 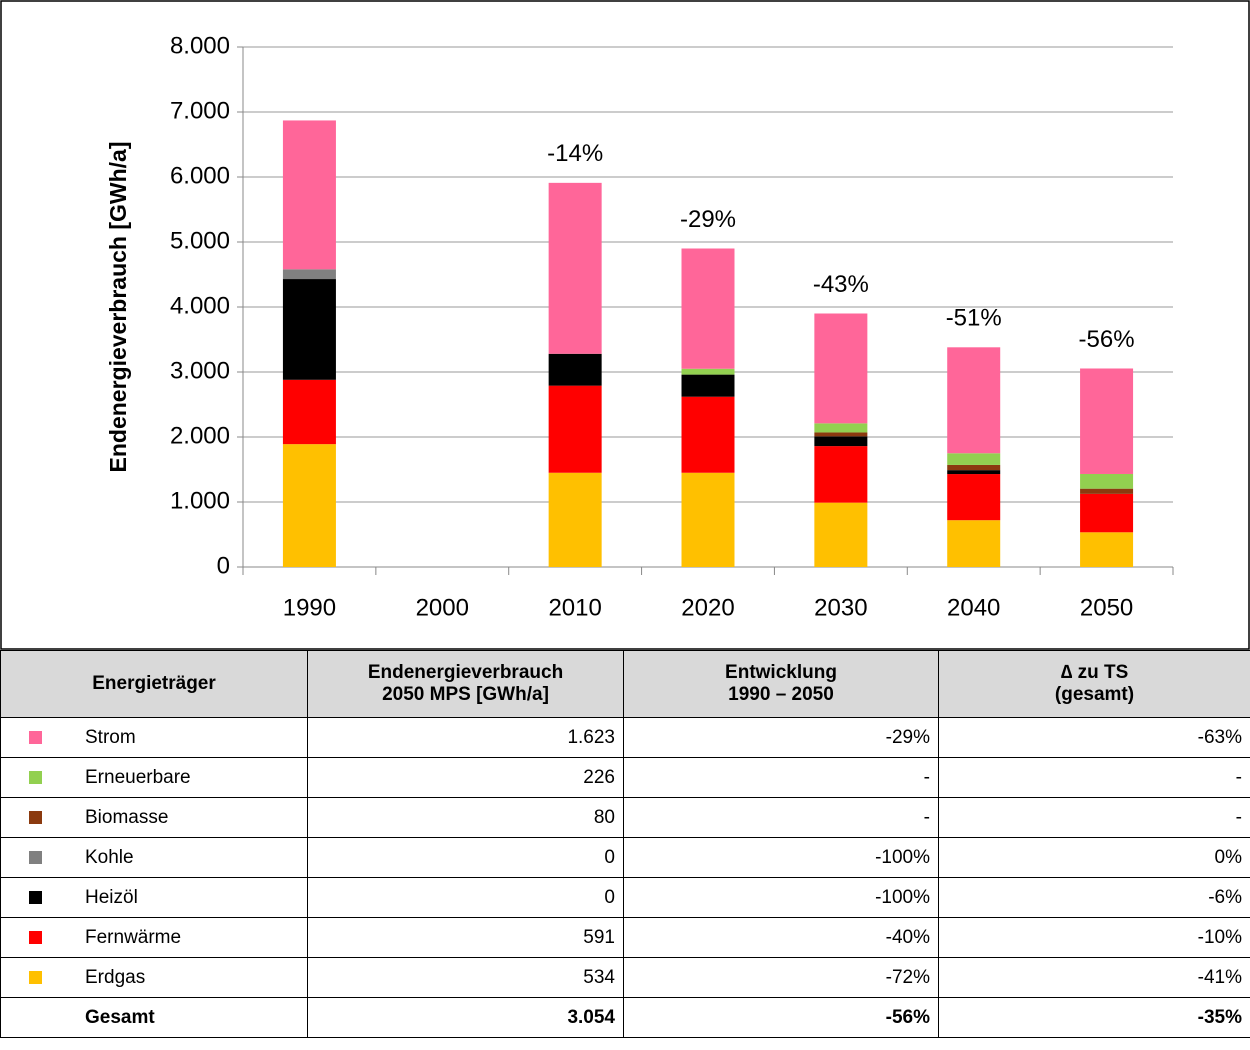 What do you see at coordinates (133, 937) in the screenshot?
I see `row-label: Fernwärme` at bounding box center [133, 937].